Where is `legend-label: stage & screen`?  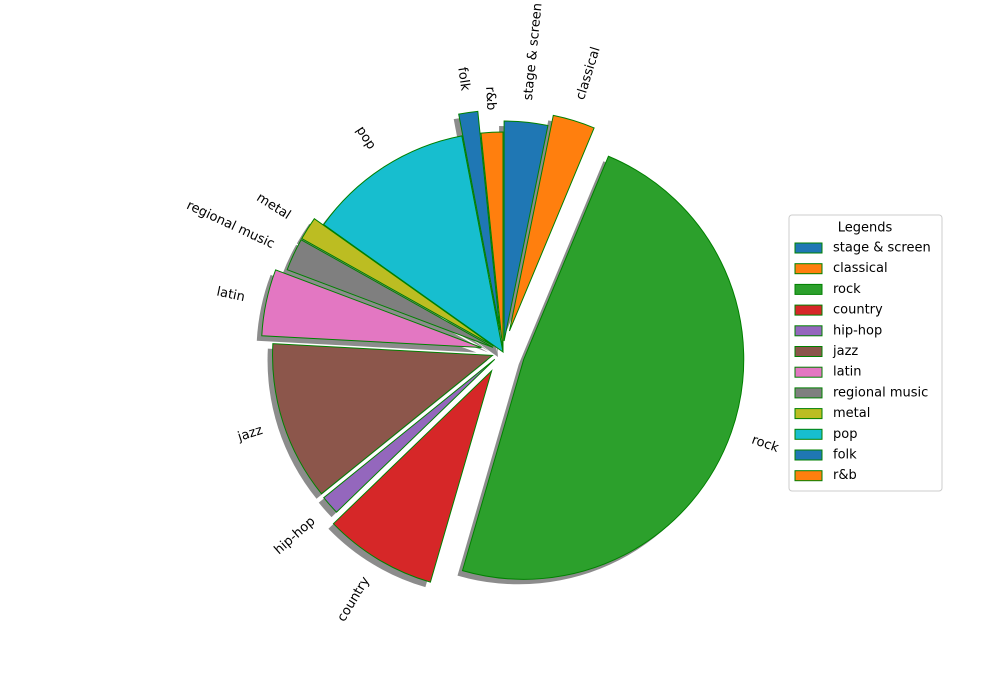 legend-label: stage & screen is located at coordinates (882, 248).